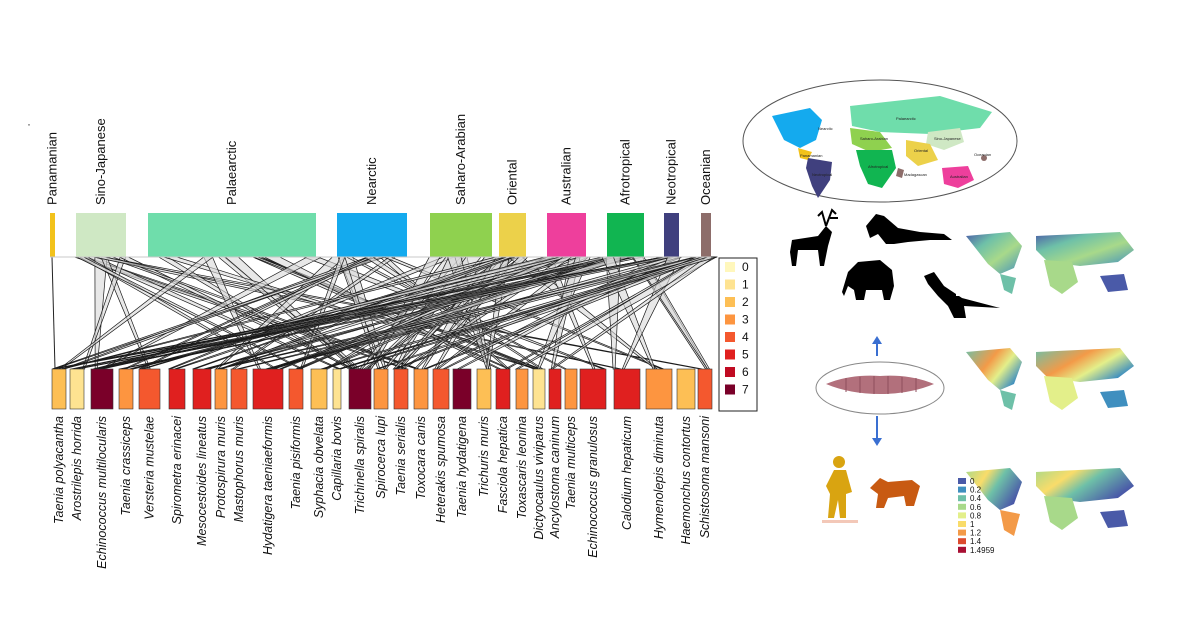 Image resolution: width=1189 pixels, height=637 pixels. What do you see at coordinates (372, 235) in the screenshot?
I see `region-bar-nearctic` at bounding box center [372, 235].